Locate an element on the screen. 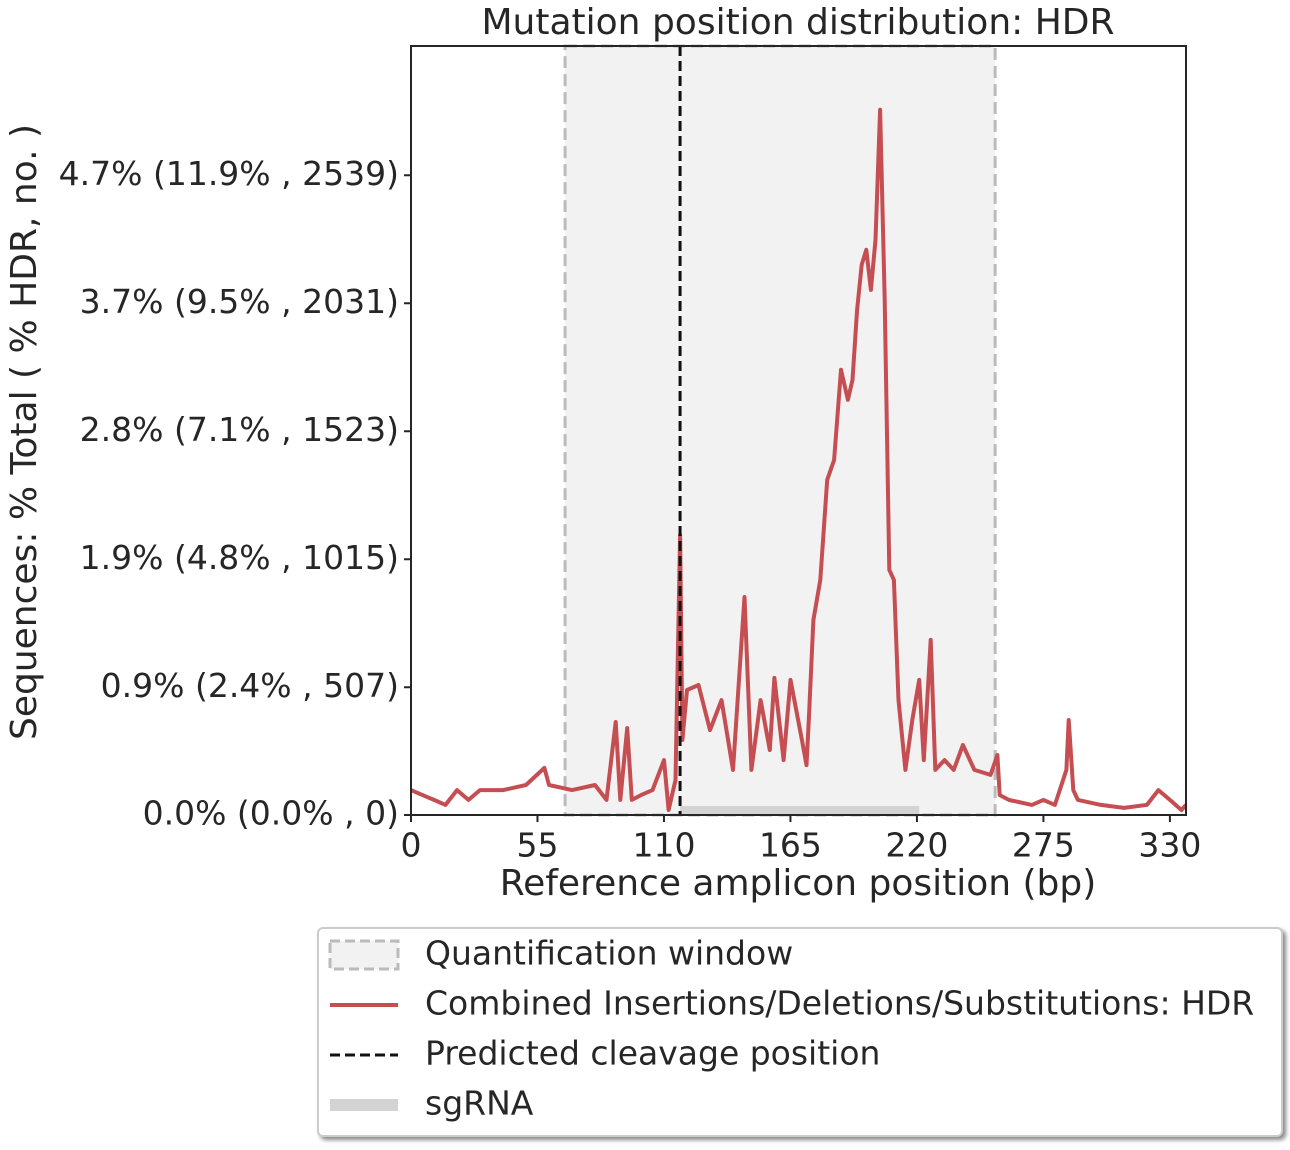  y-tick-label: 1.9% (4.8% , 1015) is located at coordinates (239, 557).